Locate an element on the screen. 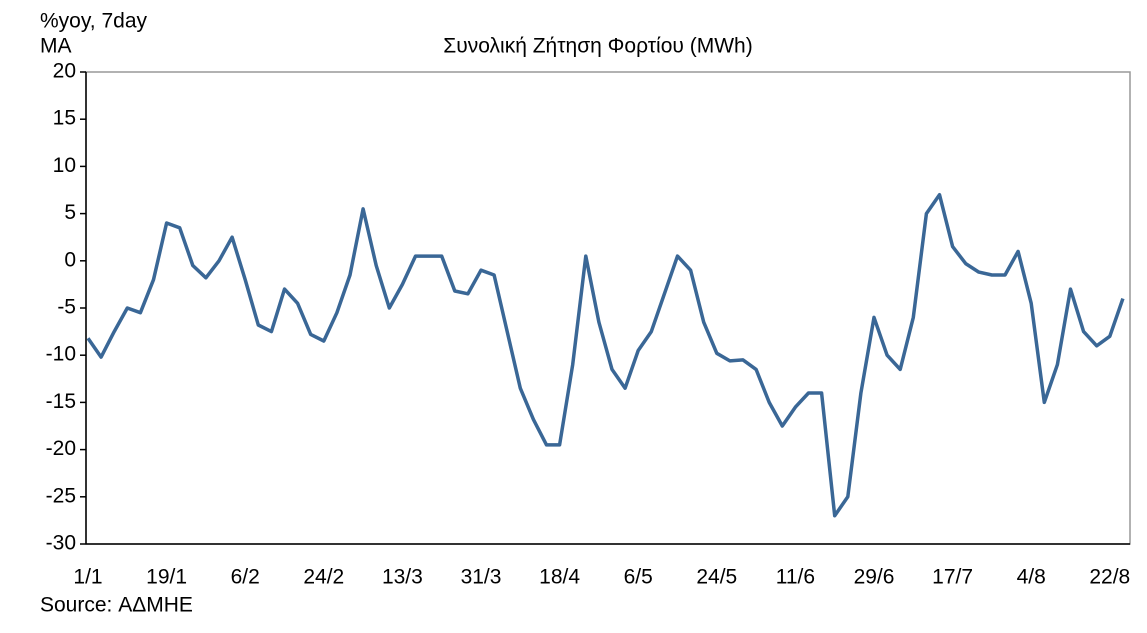  y-tick-label: 0 is located at coordinates (70, 259).